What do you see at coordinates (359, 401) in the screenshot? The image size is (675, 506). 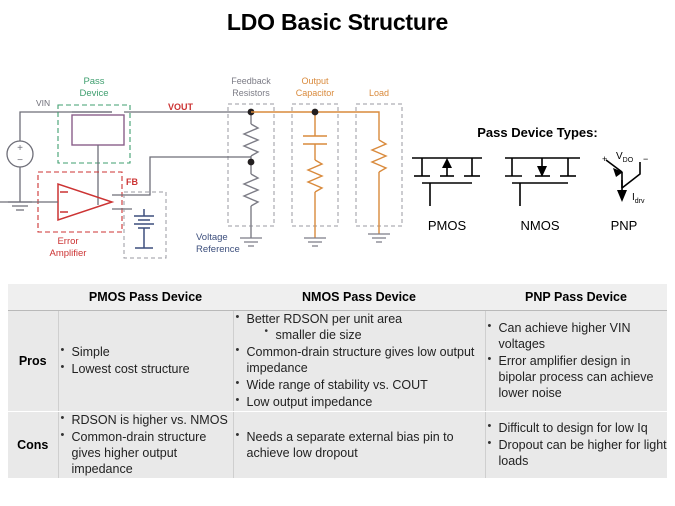 I see `list-item: Low output impedance` at bounding box center [359, 401].